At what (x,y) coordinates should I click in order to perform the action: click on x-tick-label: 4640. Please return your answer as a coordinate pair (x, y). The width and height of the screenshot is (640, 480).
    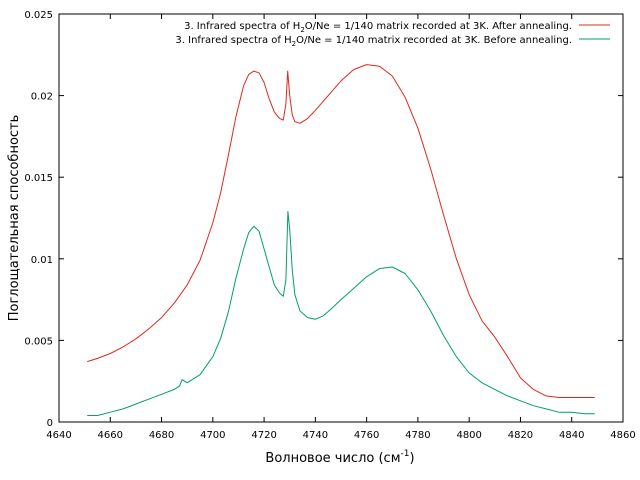
    Looking at the image, I should click on (58, 435).